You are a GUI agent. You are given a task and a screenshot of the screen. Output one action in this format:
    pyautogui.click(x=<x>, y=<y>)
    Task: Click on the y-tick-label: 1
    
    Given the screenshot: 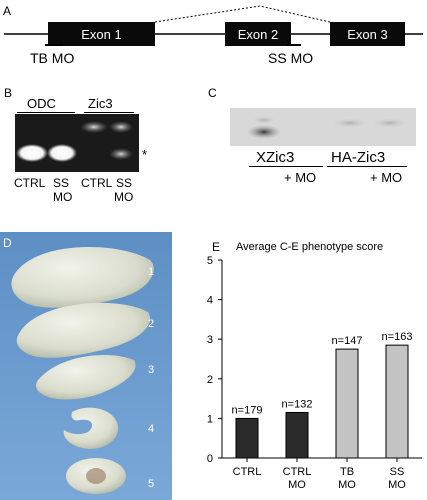 What is the action you would take?
    pyautogui.click(x=210, y=419)
    